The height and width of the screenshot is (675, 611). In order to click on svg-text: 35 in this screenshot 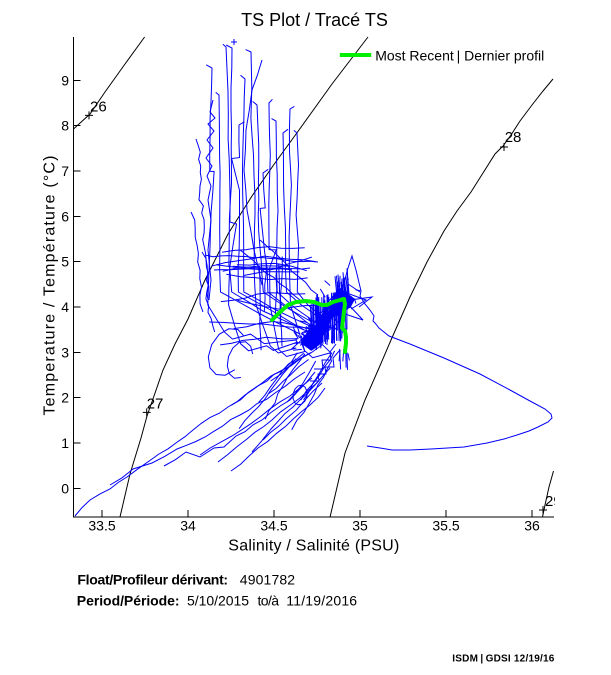, I will do `click(360, 526)`.